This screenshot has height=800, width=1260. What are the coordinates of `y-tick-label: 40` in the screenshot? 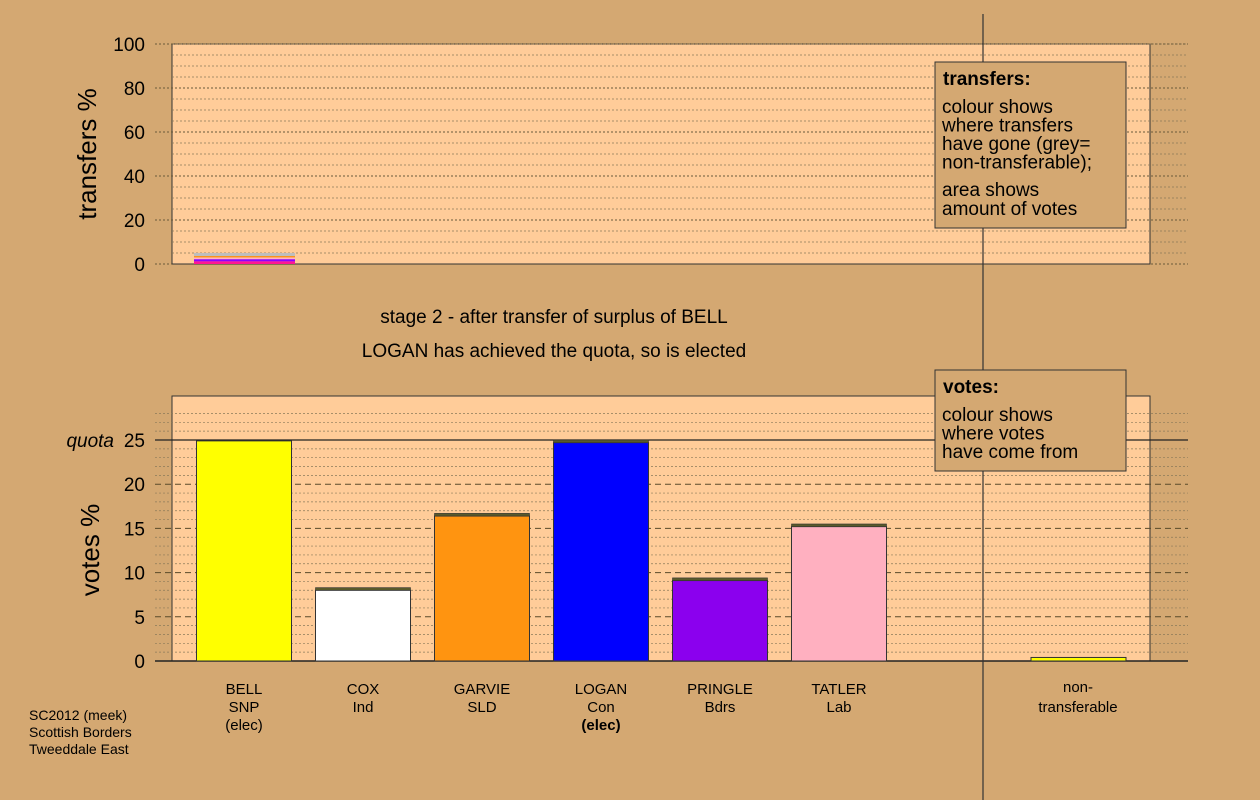 It's located at (134, 177).